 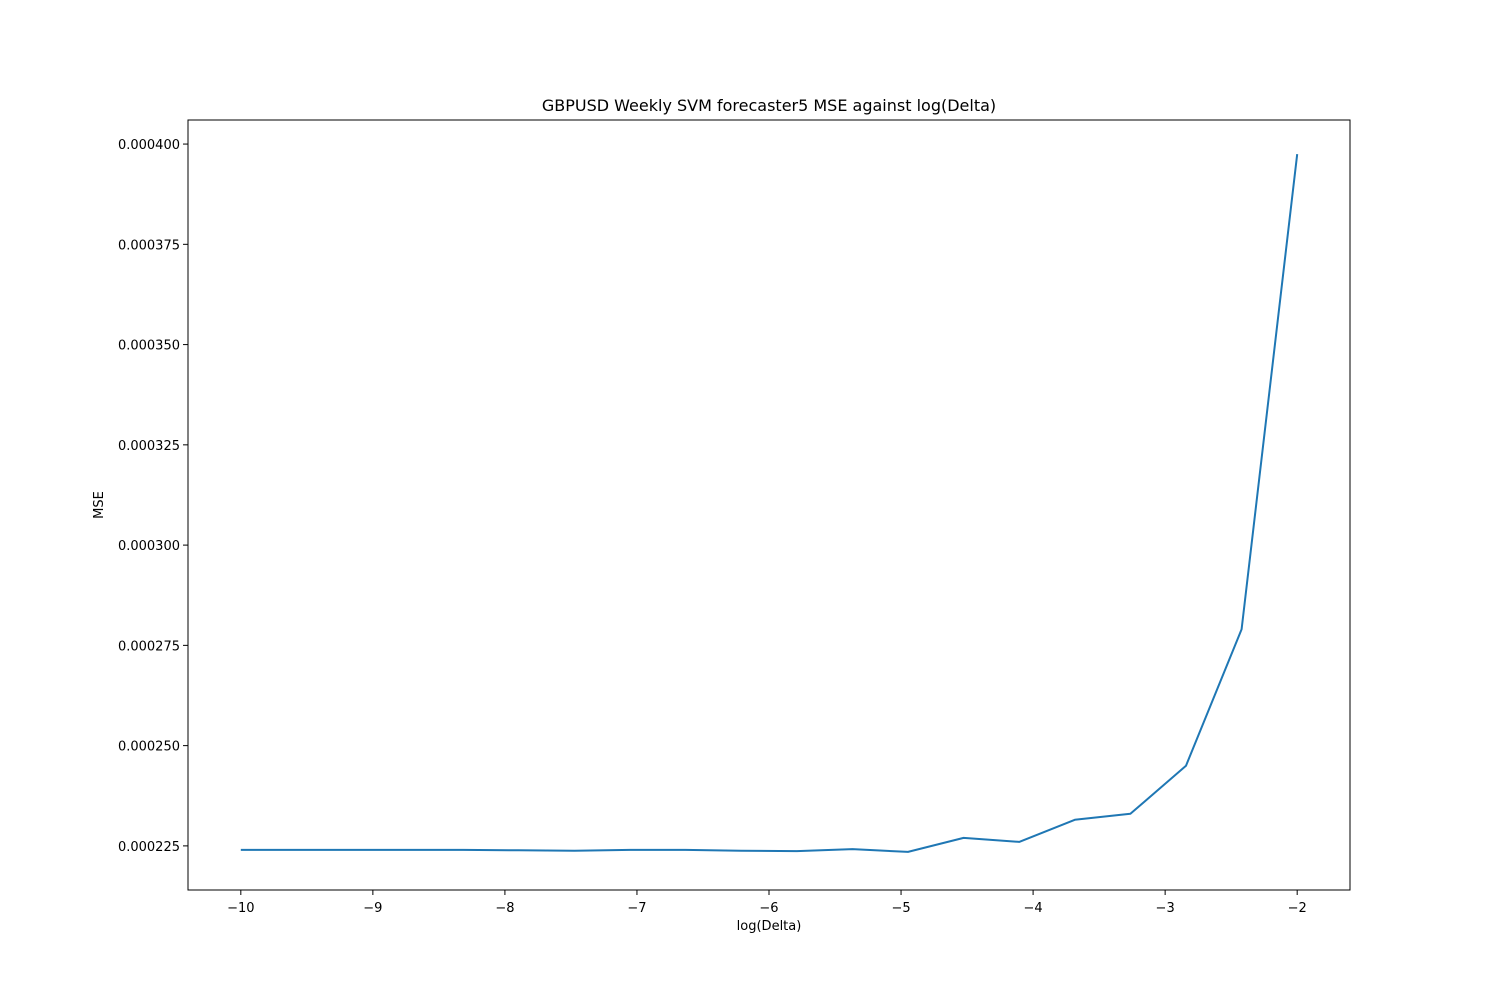 What do you see at coordinates (240, 908) in the screenshot?
I see `x-tick-label: −10` at bounding box center [240, 908].